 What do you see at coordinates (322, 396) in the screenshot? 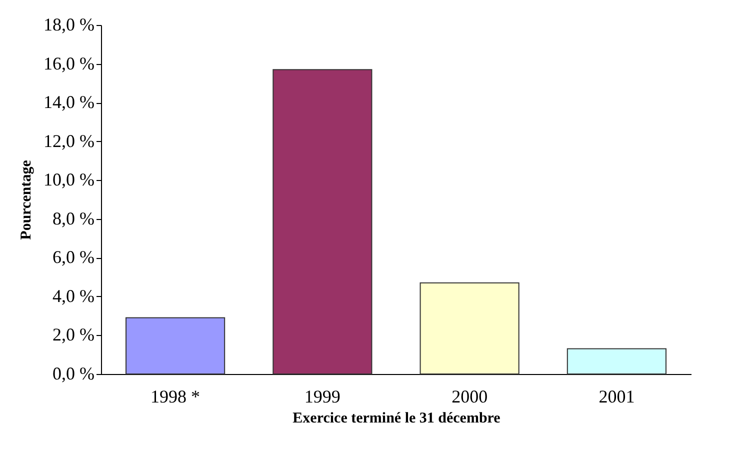
I see `x-tick-label: 1999` at bounding box center [322, 396].